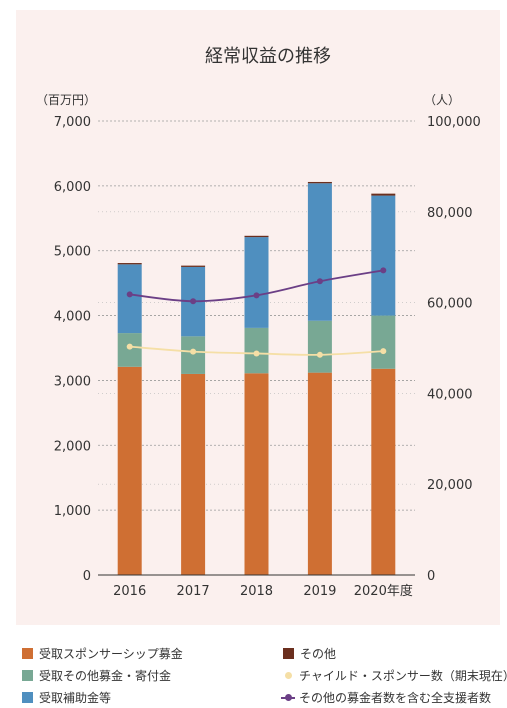  What do you see at coordinates (454, 122) in the screenshot?
I see `right-tick-label: 100,000` at bounding box center [454, 122].